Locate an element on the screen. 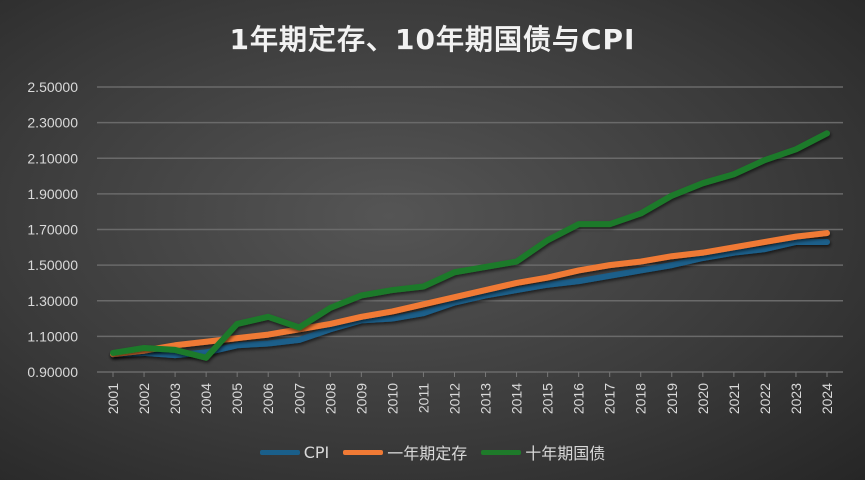  legend-label: CPI is located at coordinates (316, 452).